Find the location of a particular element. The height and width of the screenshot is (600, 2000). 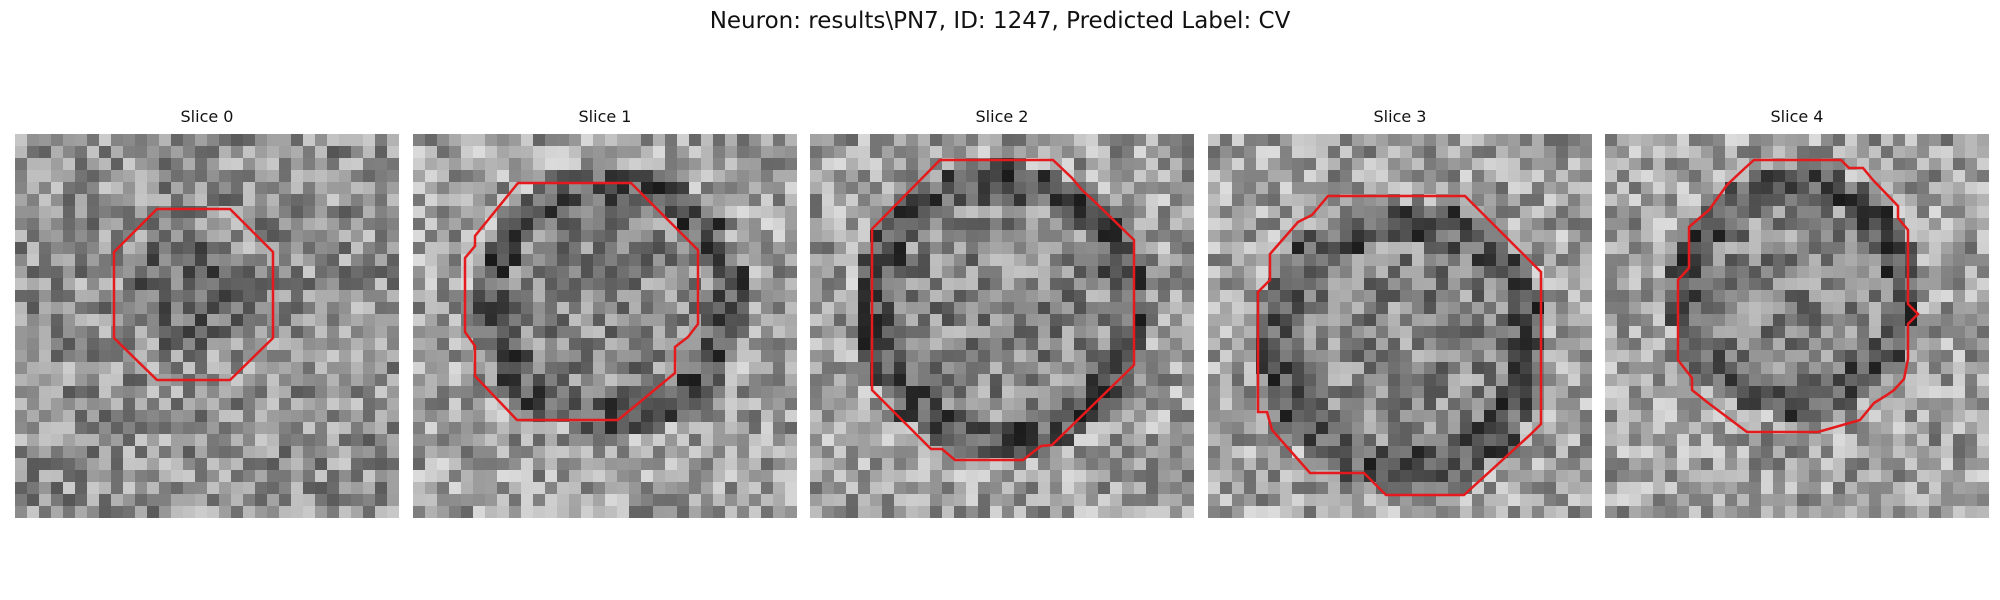

slice-title: Slice 3 is located at coordinates (1400, 116).